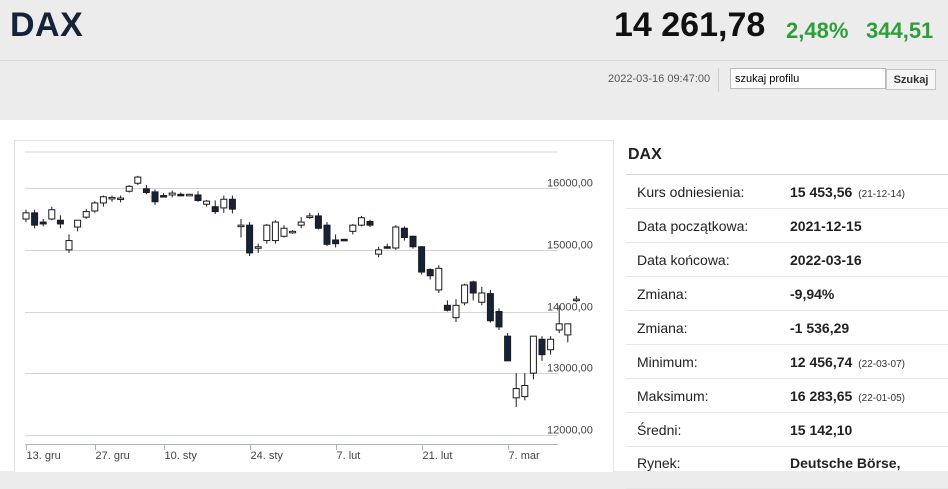  Describe the element at coordinates (44, 456) in the screenshot. I see `x-tick-label: 13. gru` at that location.